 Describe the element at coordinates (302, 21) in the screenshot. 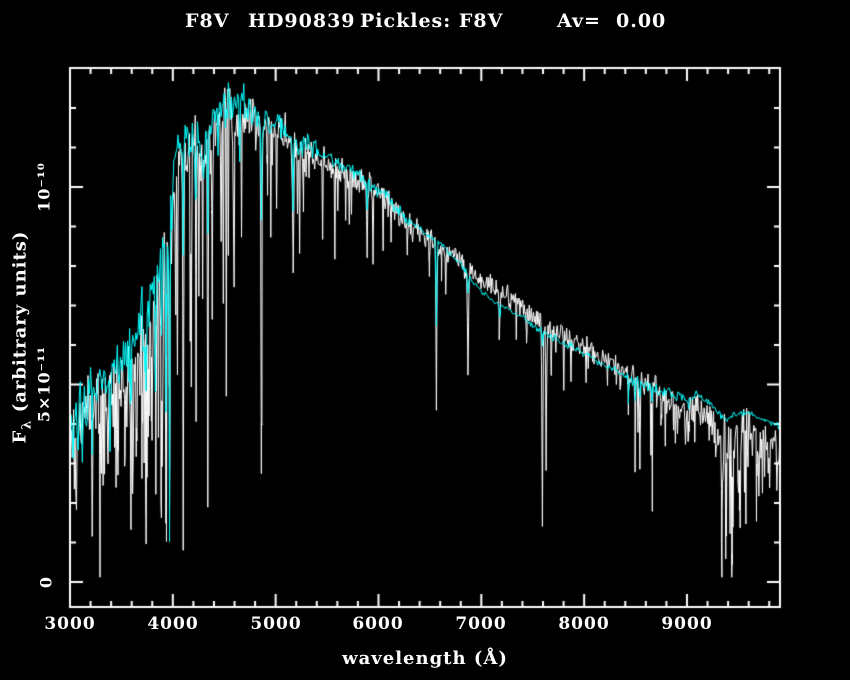

I see `title-star-name: HD90839` at that location.